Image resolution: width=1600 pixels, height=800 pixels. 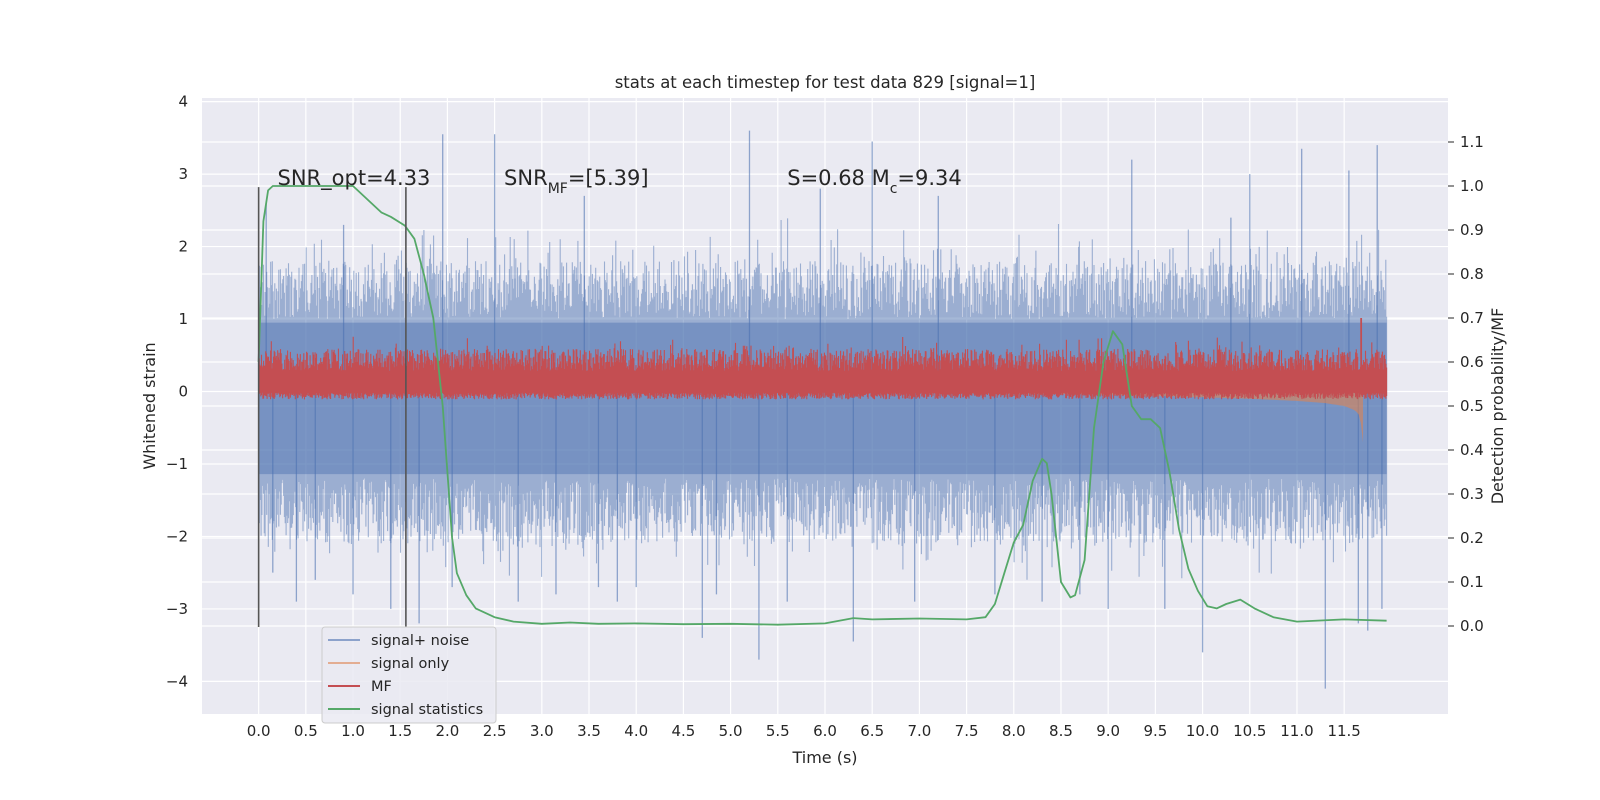 What do you see at coordinates (1108, 731) in the screenshot?
I see `x-tick-label: 9.0` at bounding box center [1108, 731].